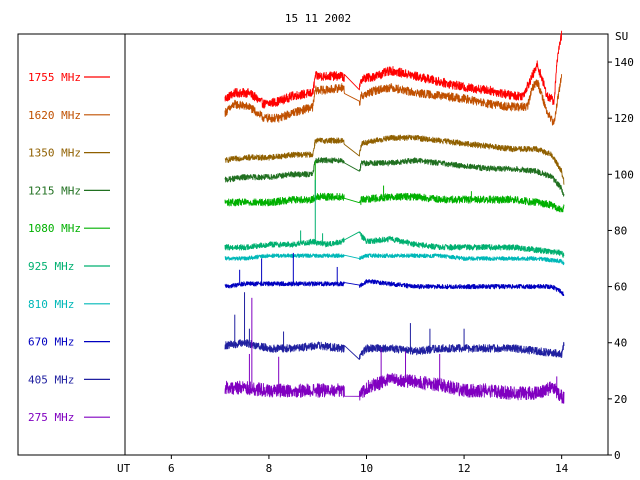  Describe the element at coordinates (318, 18) in the screenshot. I see `chart-title: 15 11 2002` at that location.